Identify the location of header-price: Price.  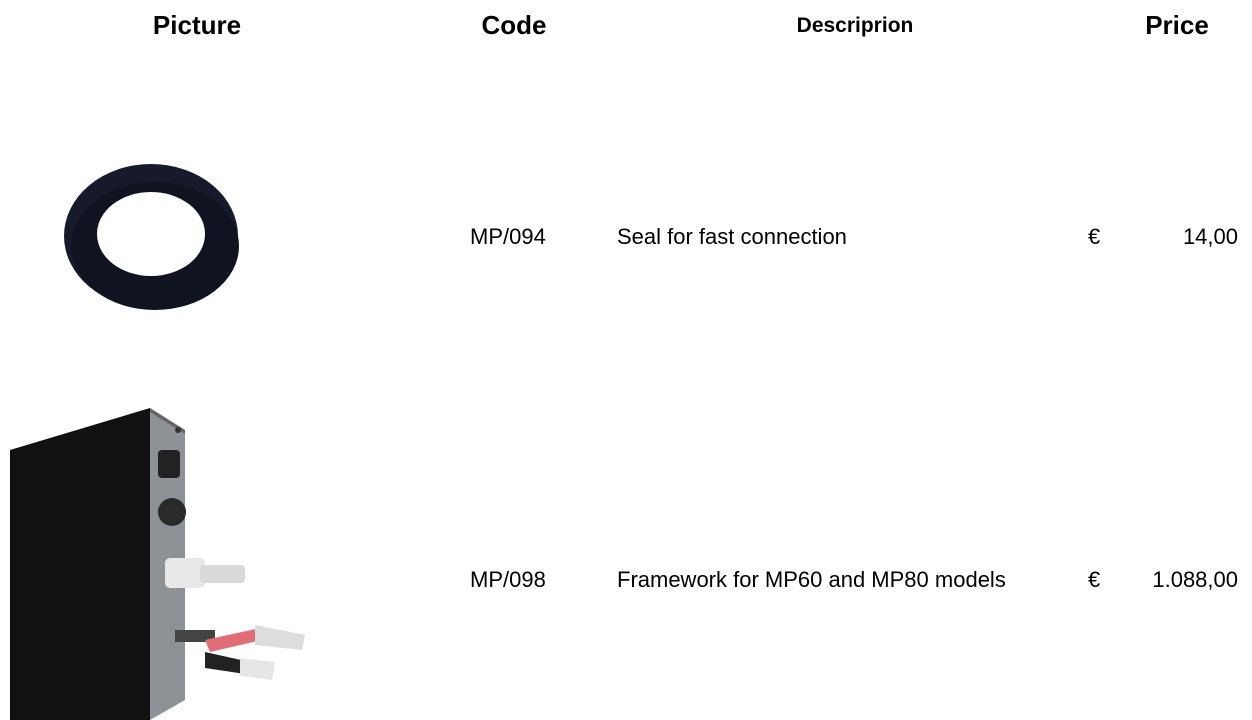
(1177, 25).